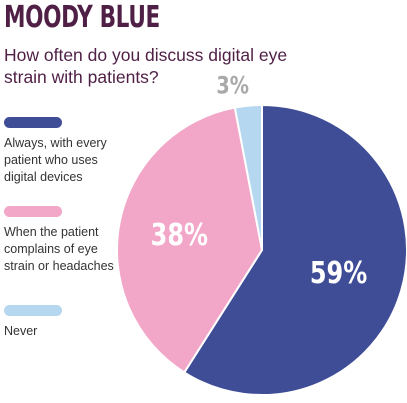 This screenshot has height=403, width=407. I want to click on pie-slice-never, so click(248, 177).